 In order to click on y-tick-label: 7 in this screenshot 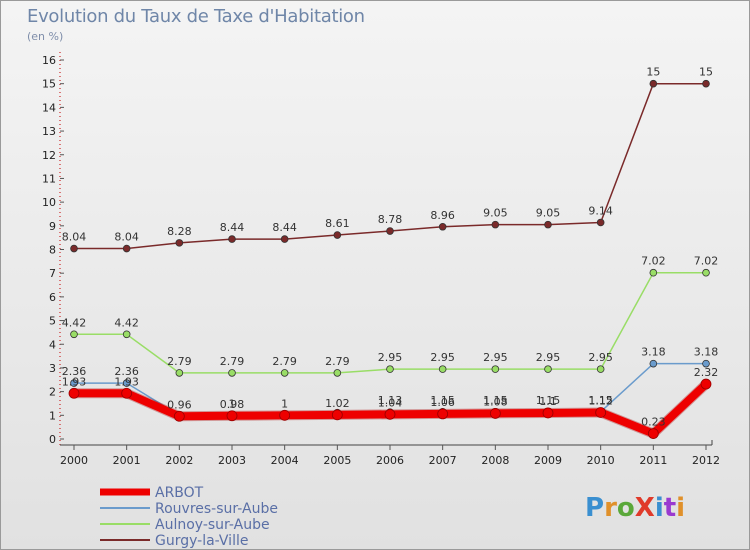, I will do `click(52, 273)`.